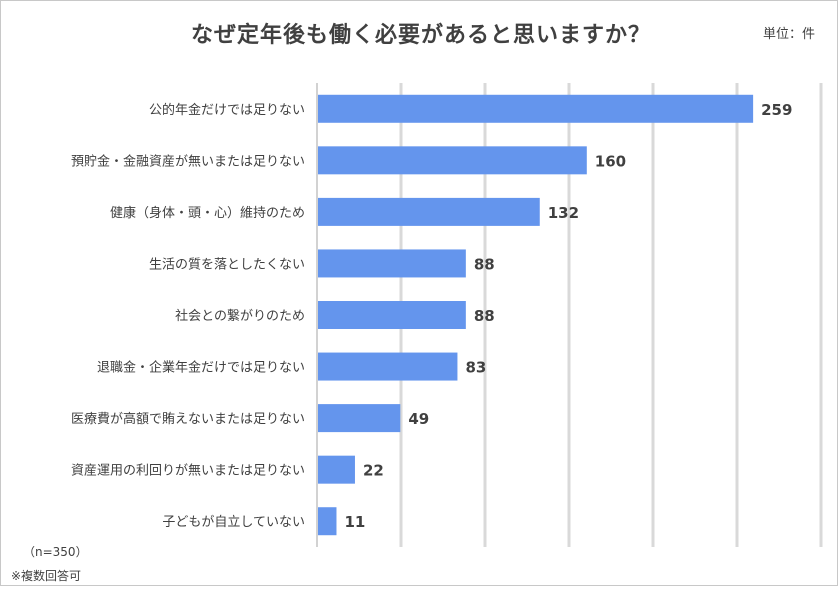  Describe the element at coordinates (227, 264) in the screenshot. I see `category-label: 生活の質を落としたくない` at that location.